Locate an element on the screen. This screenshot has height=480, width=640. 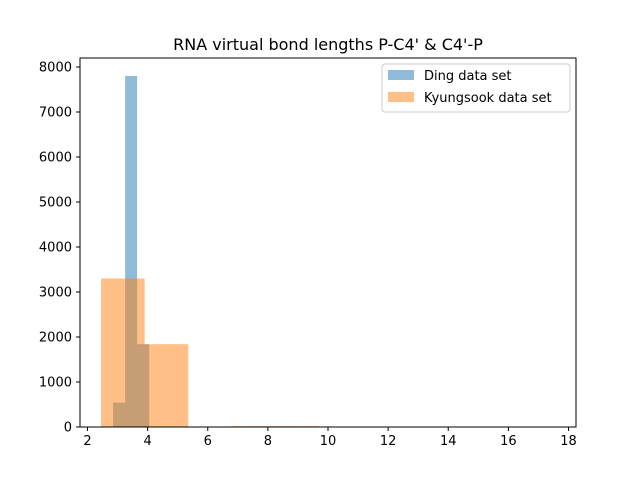
legend-box is located at coordinates (476, 88).